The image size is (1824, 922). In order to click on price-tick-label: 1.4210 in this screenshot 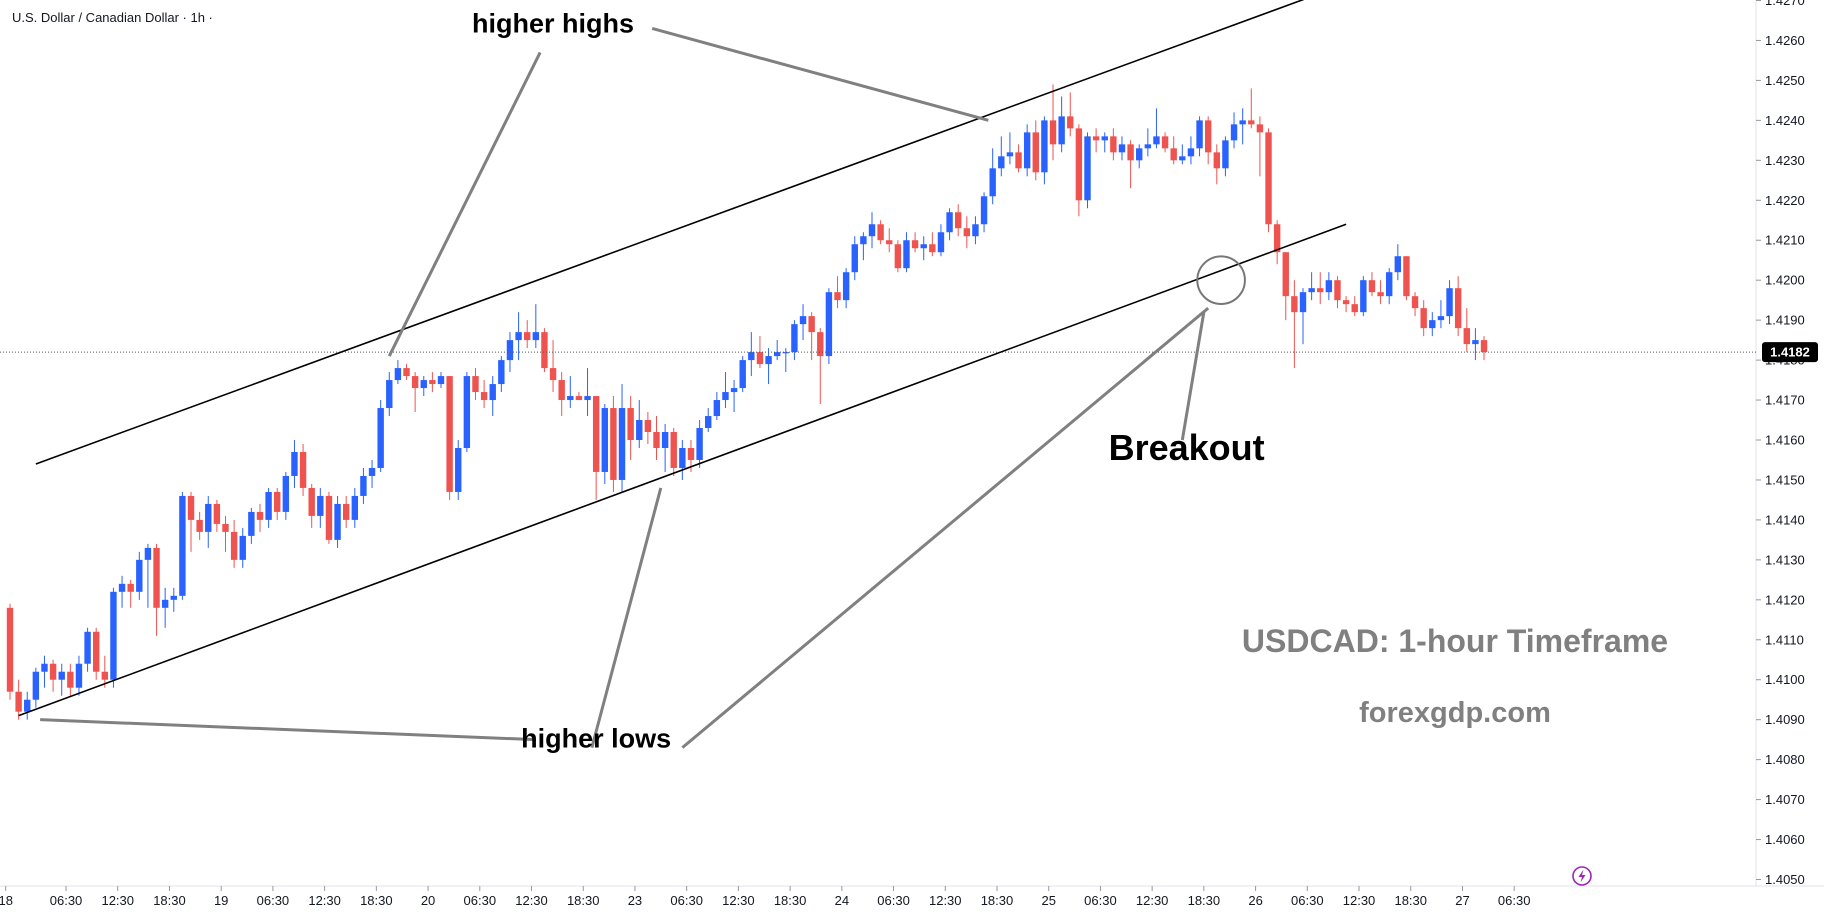, I will do `click(1785, 240)`.